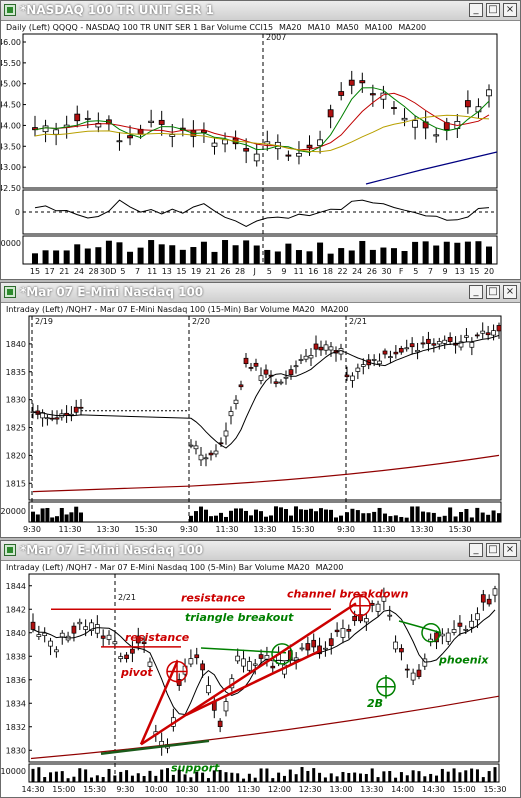 The width and height of the screenshot is (521, 798). I want to click on x-axis-label: 11:30, so click(226, 529).